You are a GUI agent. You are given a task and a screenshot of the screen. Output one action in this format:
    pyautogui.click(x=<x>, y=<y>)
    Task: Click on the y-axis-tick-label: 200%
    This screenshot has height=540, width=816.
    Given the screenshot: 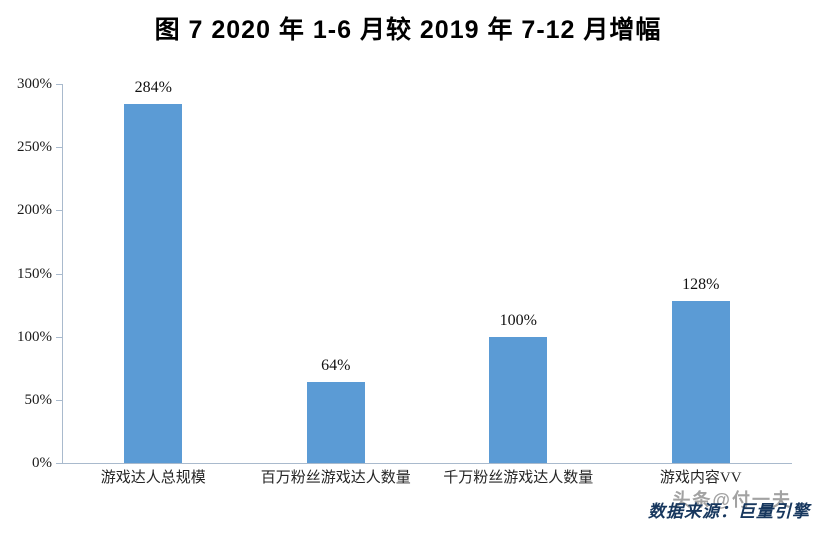 What is the action you would take?
    pyautogui.click(x=34, y=210)
    